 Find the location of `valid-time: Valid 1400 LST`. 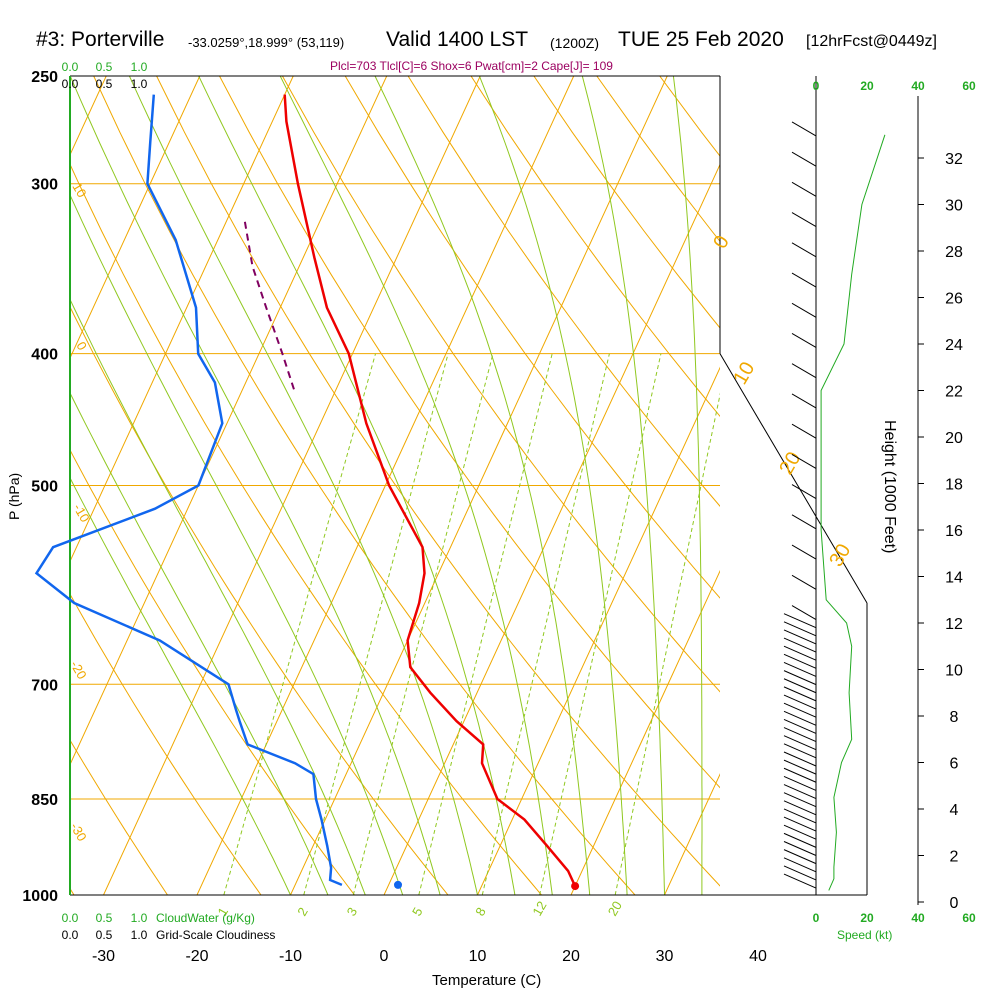

valid-time: Valid 1400 LST is located at coordinates (457, 40).